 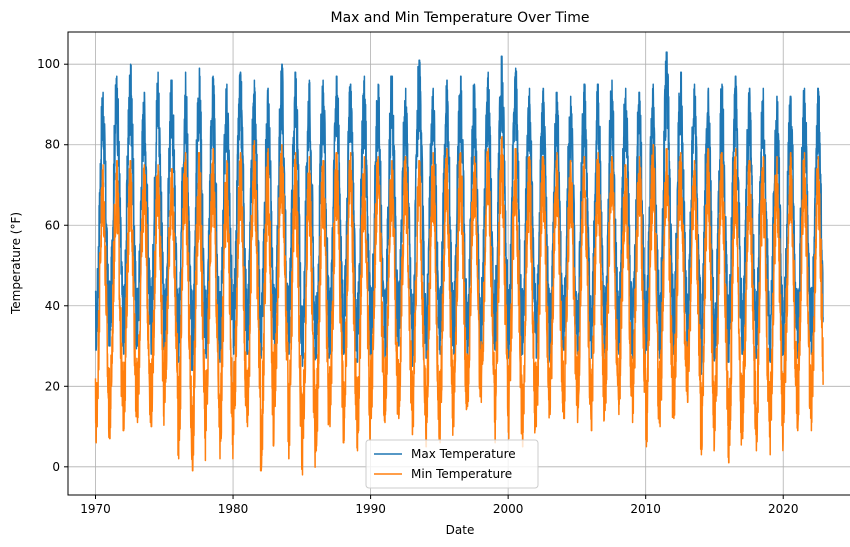 What do you see at coordinates (461, 474) in the screenshot?
I see `legend-label-min: Min Temperature` at bounding box center [461, 474].